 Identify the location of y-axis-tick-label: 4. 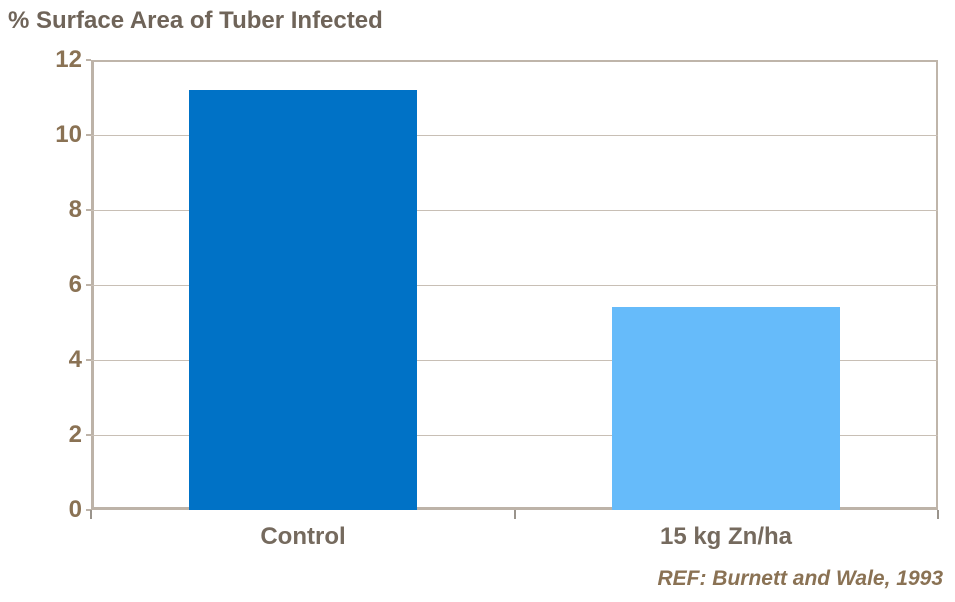
(75, 359).